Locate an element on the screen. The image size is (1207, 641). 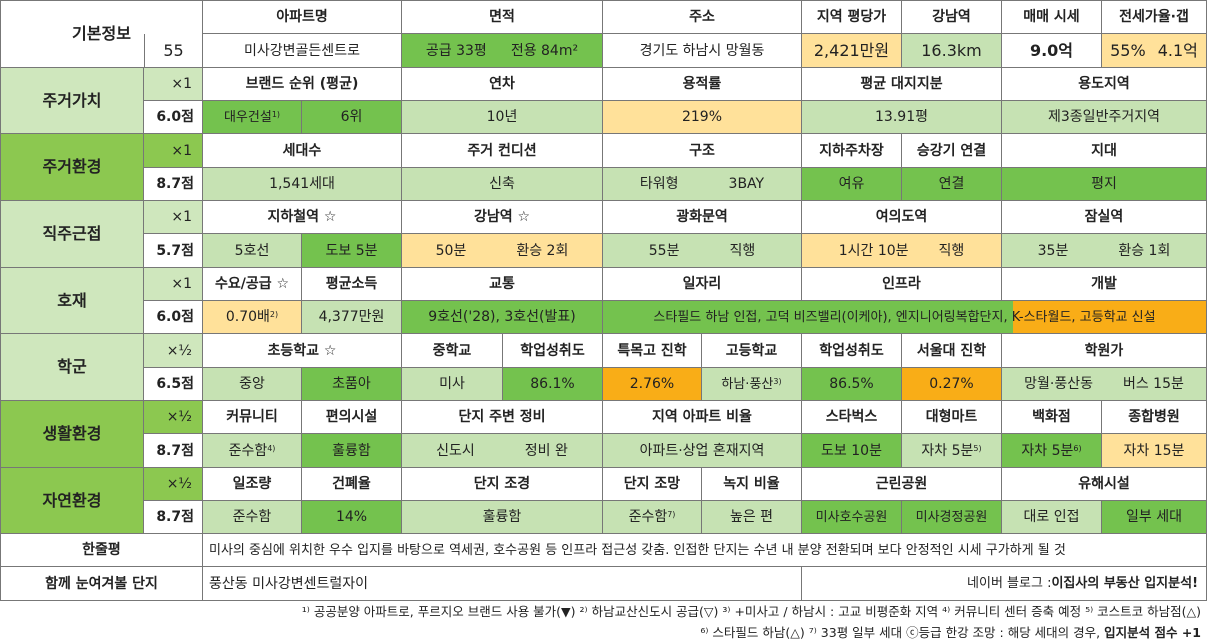
value-zoning: 제3종일반주거지역 is located at coordinates (1104, 117).